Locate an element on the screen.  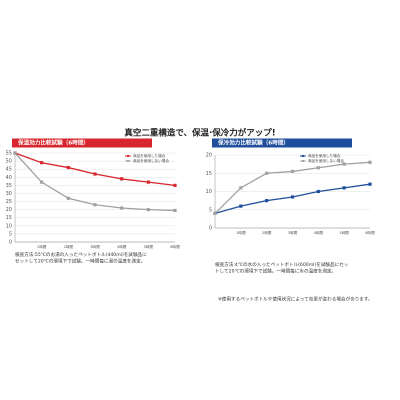
y-tick-label: 40 is located at coordinates (9, 178).